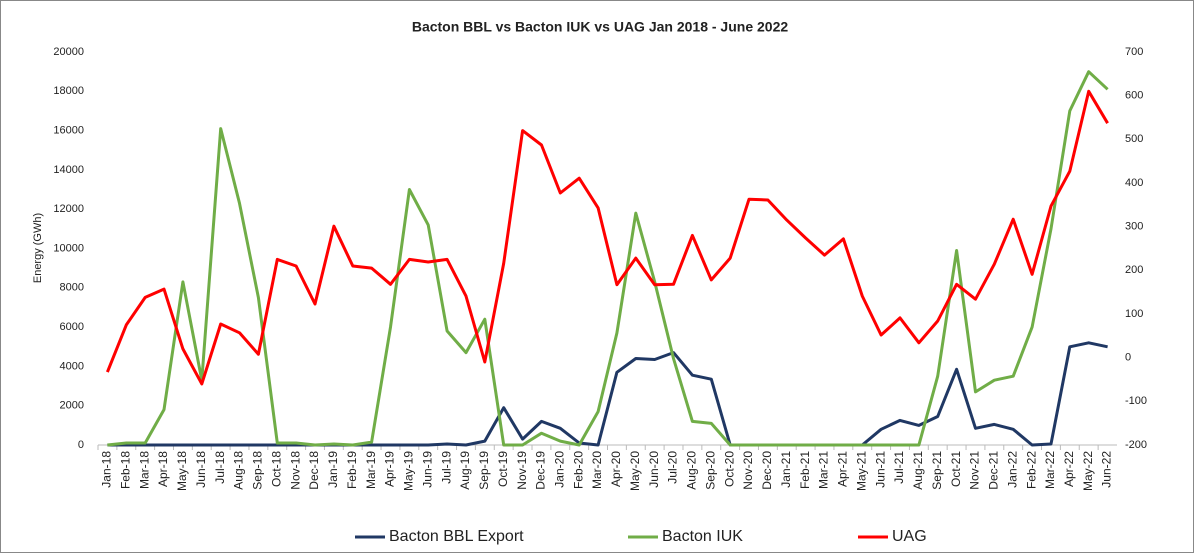 Image resolution: width=1195 pixels, height=554 pixels. Describe the element at coordinates (201, 469) in the screenshot. I see `x-tick-label: Jun-18` at that location.